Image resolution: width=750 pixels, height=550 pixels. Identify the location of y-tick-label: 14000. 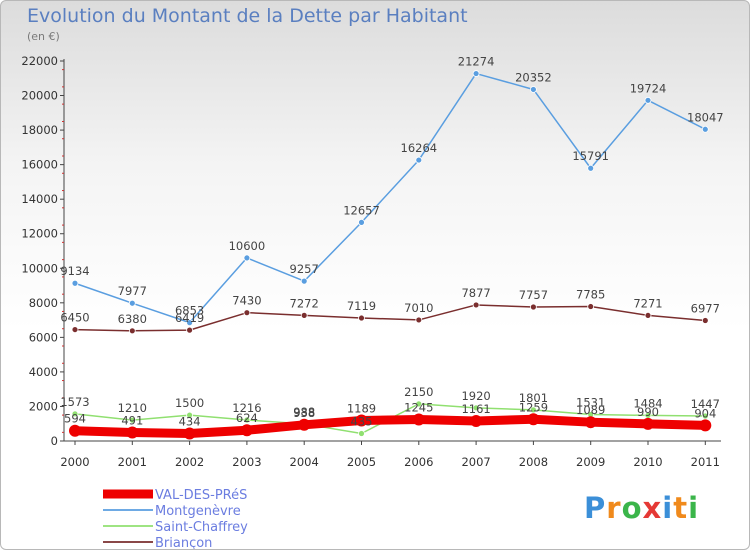
(39, 199).